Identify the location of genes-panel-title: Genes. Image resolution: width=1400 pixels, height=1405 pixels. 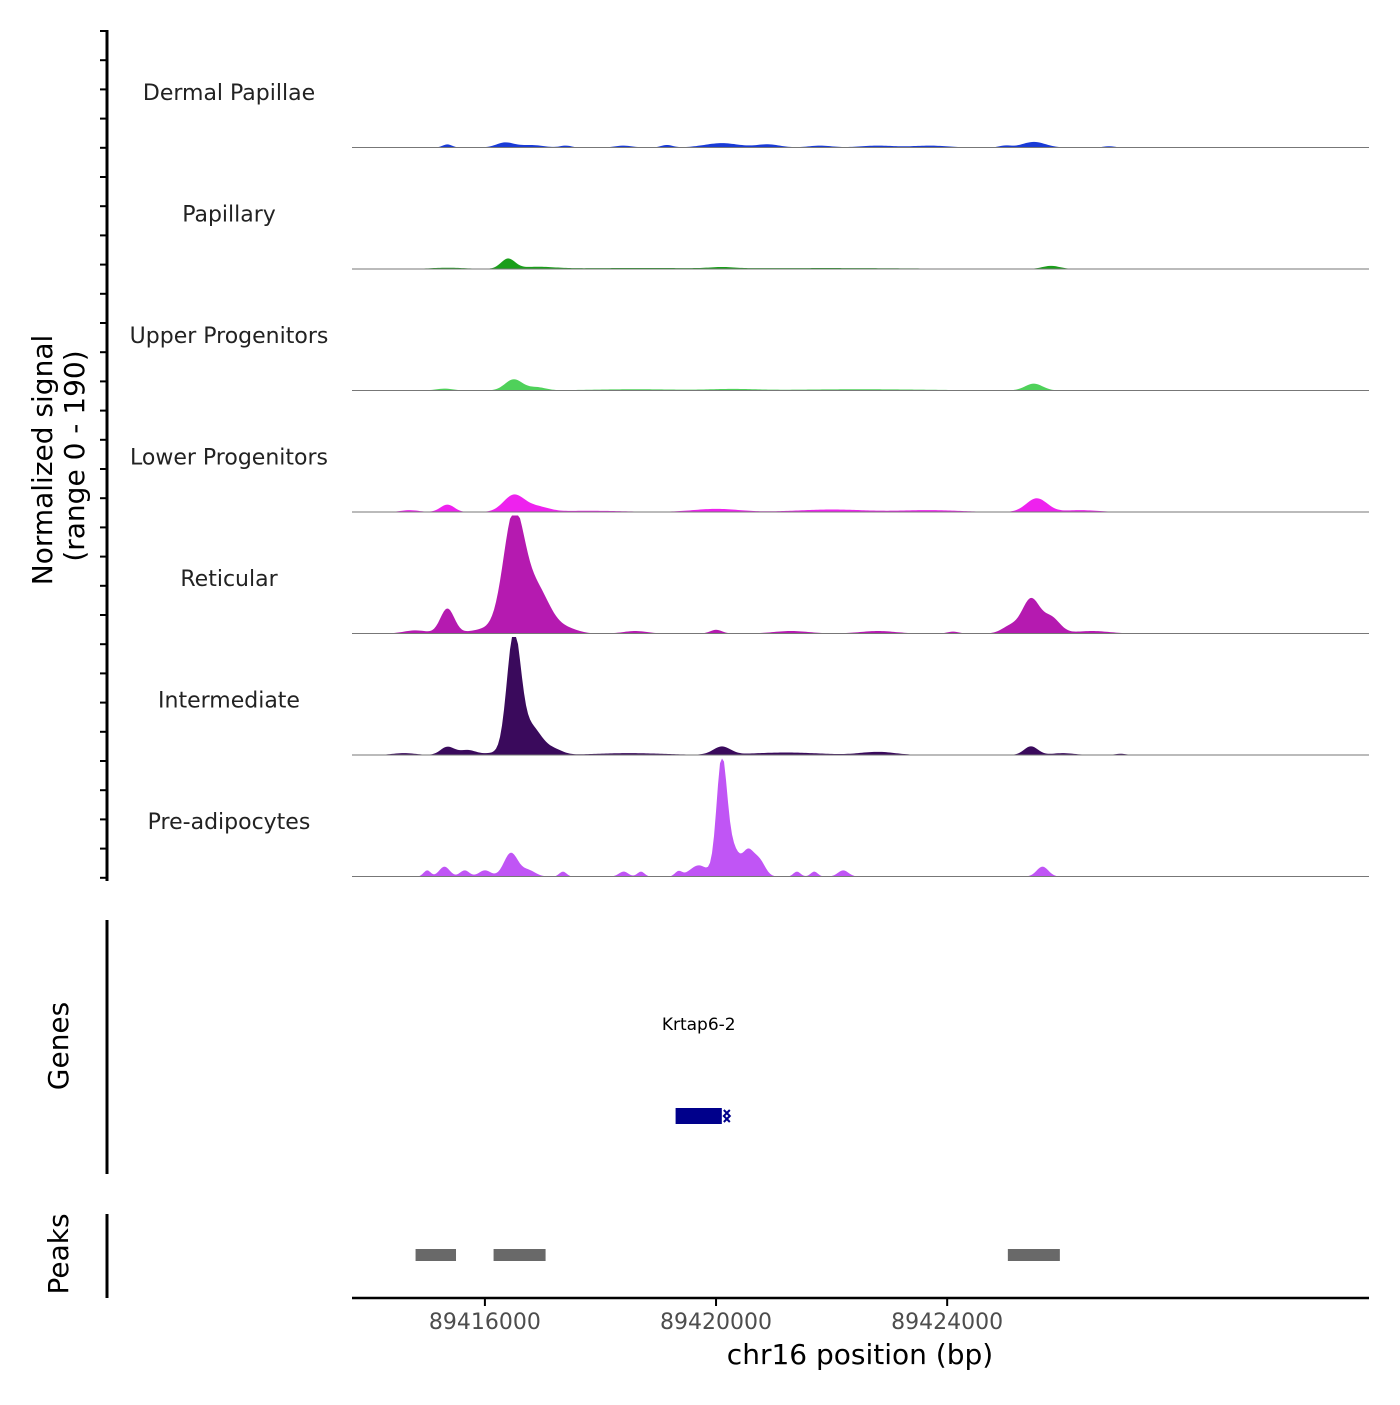
(58, 1046).